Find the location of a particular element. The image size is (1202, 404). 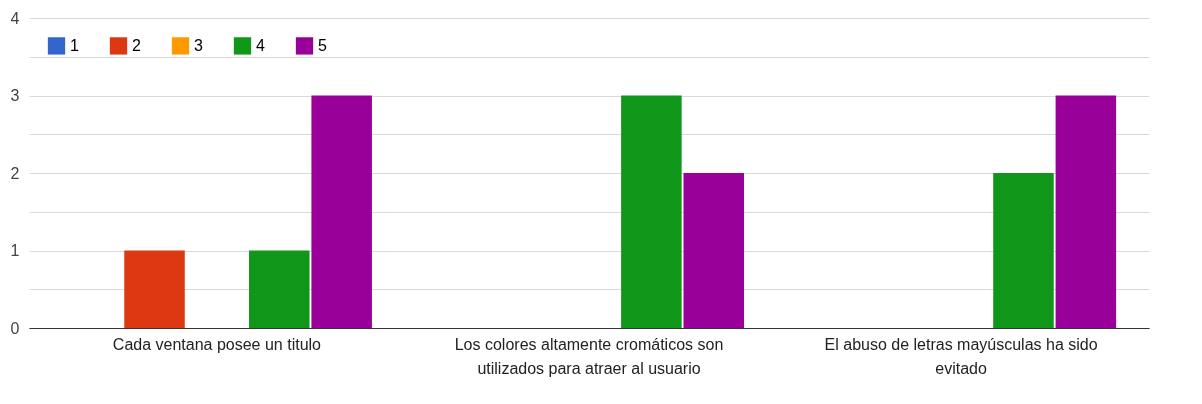

y-tick-label: 2 is located at coordinates (15, 173).